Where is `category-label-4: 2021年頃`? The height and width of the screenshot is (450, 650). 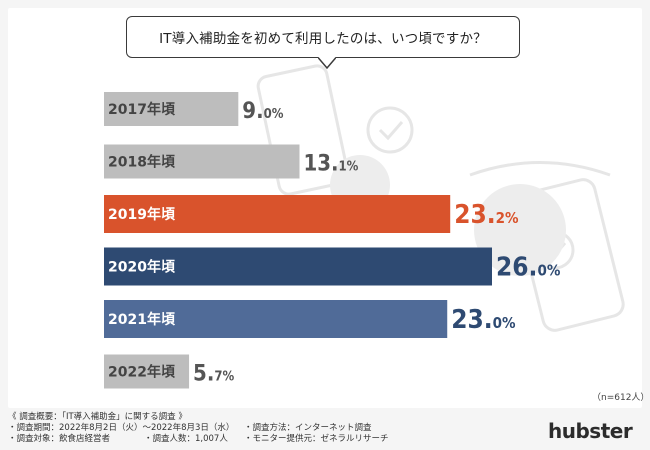 category-label-4: 2021年頃 is located at coordinates (142, 319).